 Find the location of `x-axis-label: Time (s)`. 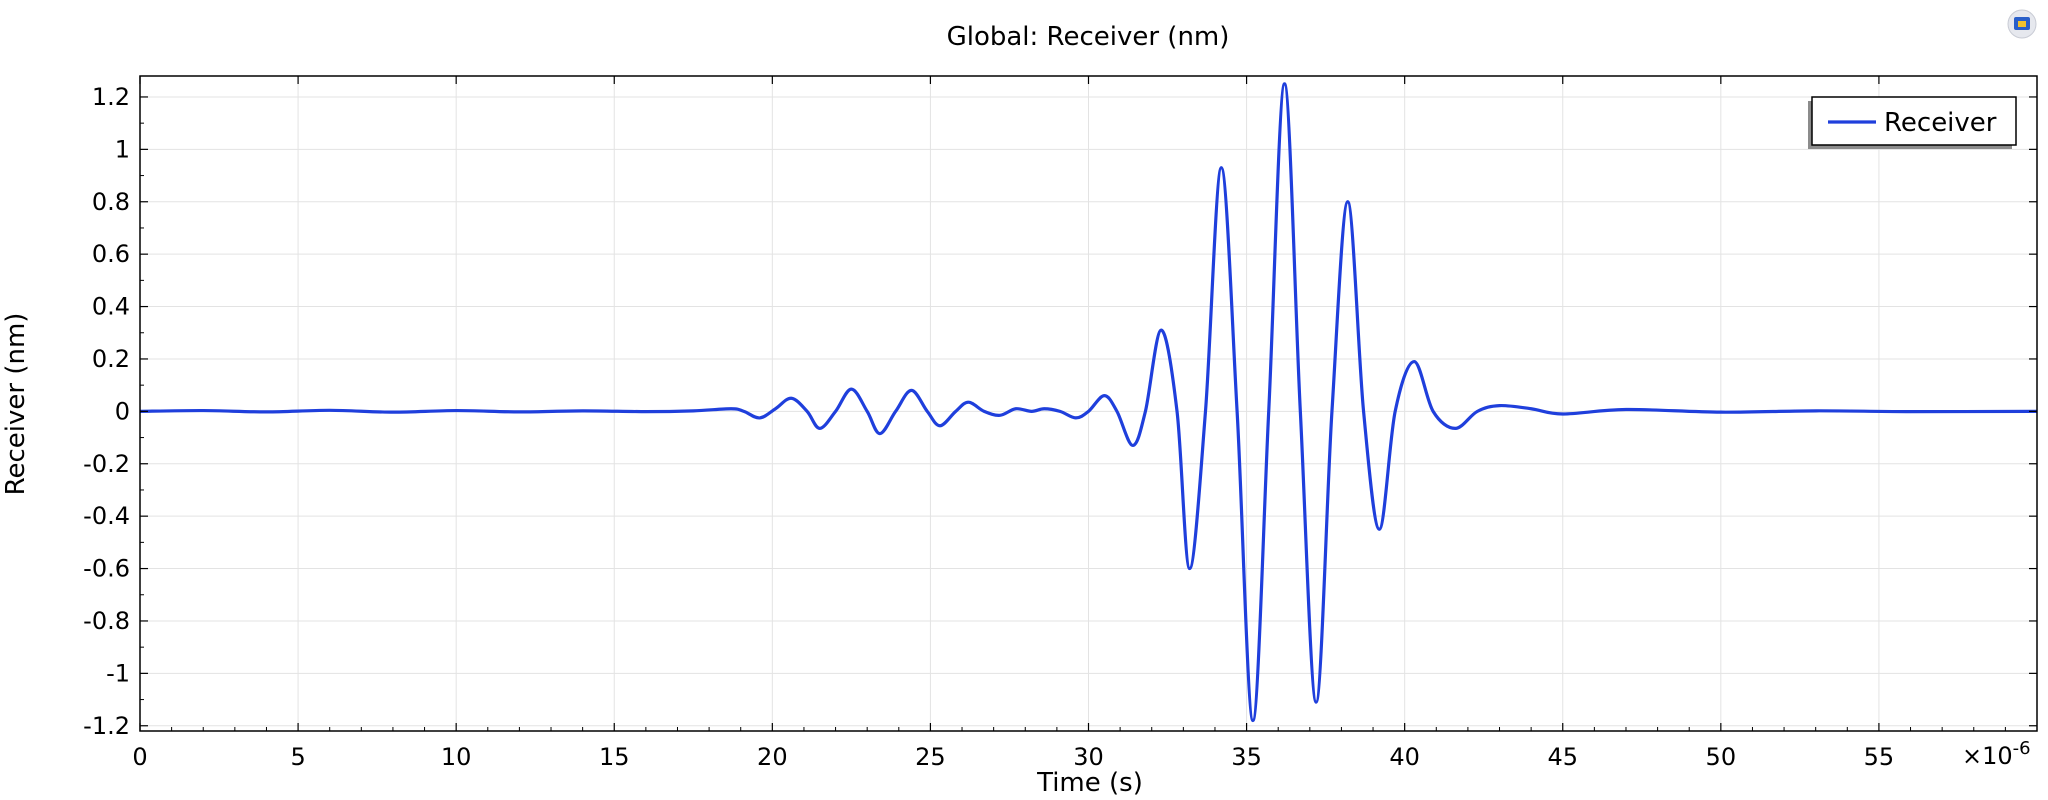

x-axis-label: Time (s) is located at coordinates (1089, 783).